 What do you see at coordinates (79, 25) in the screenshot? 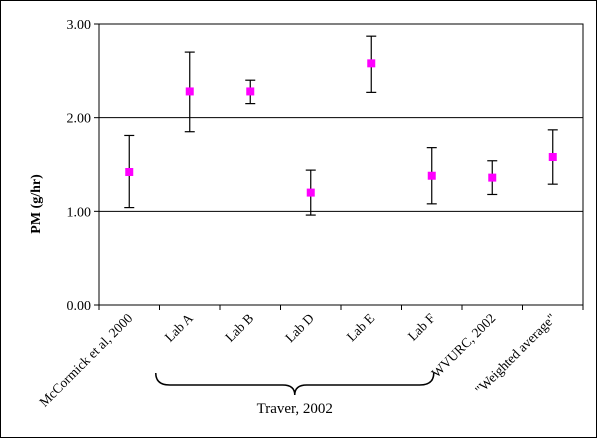
I see `y-tick-label: 3.00` at bounding box center [79, 25].